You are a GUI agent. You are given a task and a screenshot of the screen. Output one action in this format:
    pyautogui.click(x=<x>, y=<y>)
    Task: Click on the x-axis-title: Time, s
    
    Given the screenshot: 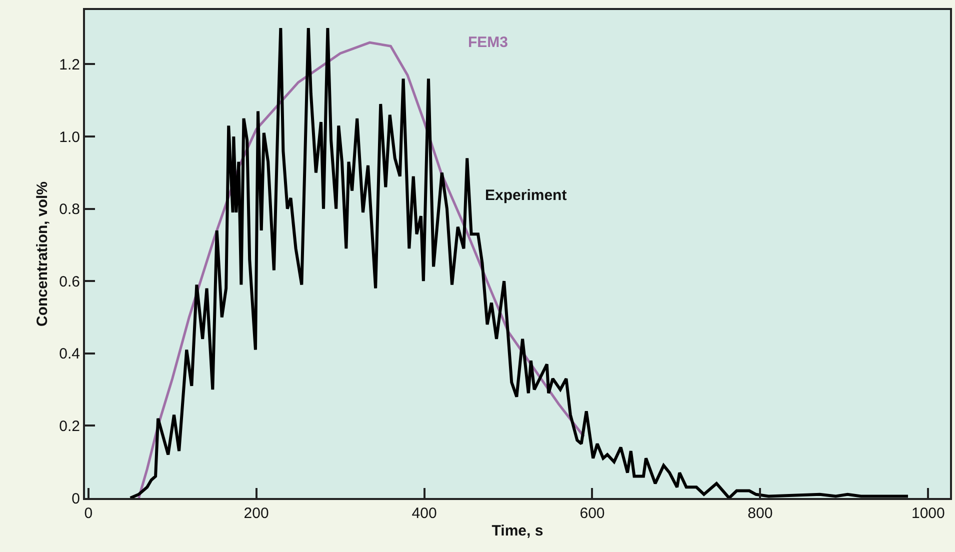 What is the action you would take?
    pyautogui.click(x=518, y=531)
    